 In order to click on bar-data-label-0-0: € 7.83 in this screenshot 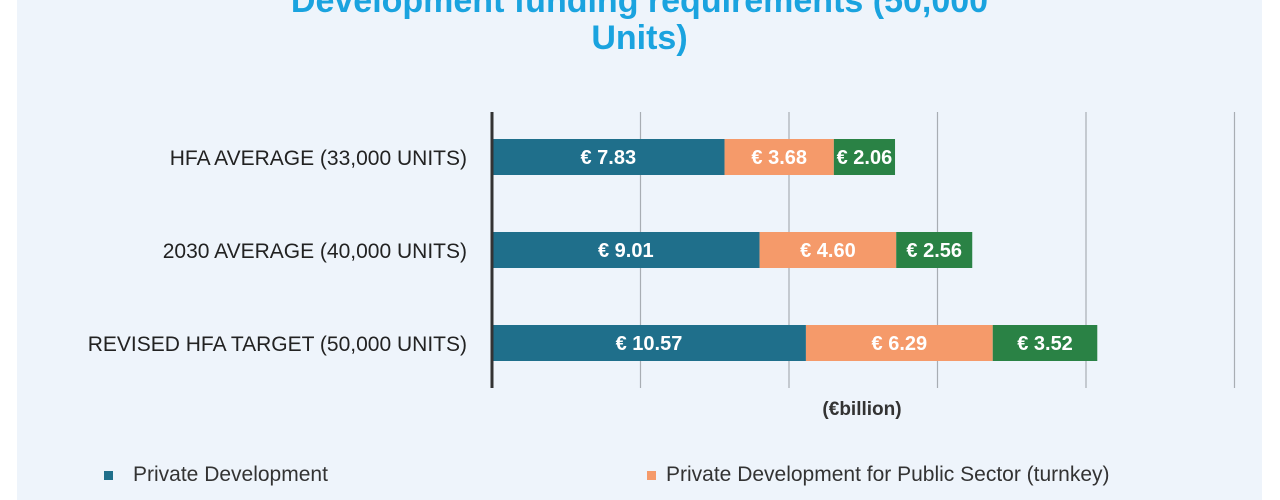, I will do `click(608, 158)`.